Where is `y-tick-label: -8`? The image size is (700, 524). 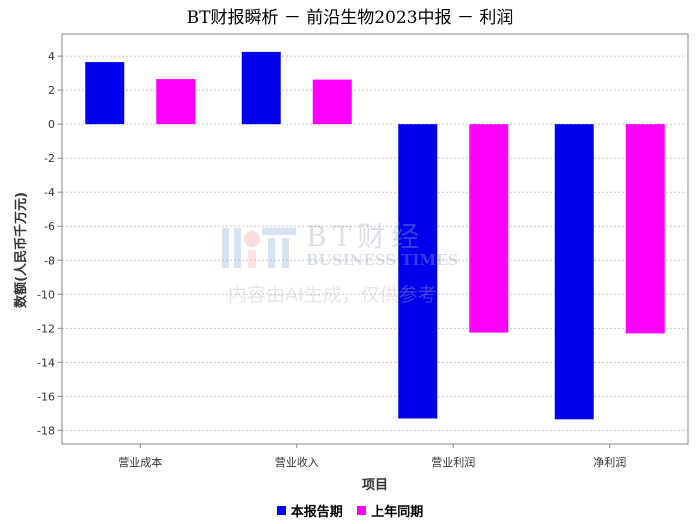 y-tick-label: -8 is located at coordinates (49, 260).